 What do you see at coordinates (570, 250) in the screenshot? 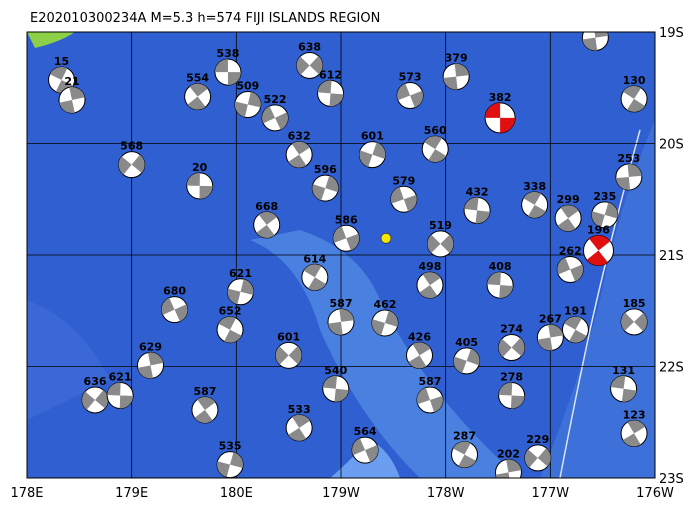
I see `depth-label: 262` at bounding box center [570, 250].